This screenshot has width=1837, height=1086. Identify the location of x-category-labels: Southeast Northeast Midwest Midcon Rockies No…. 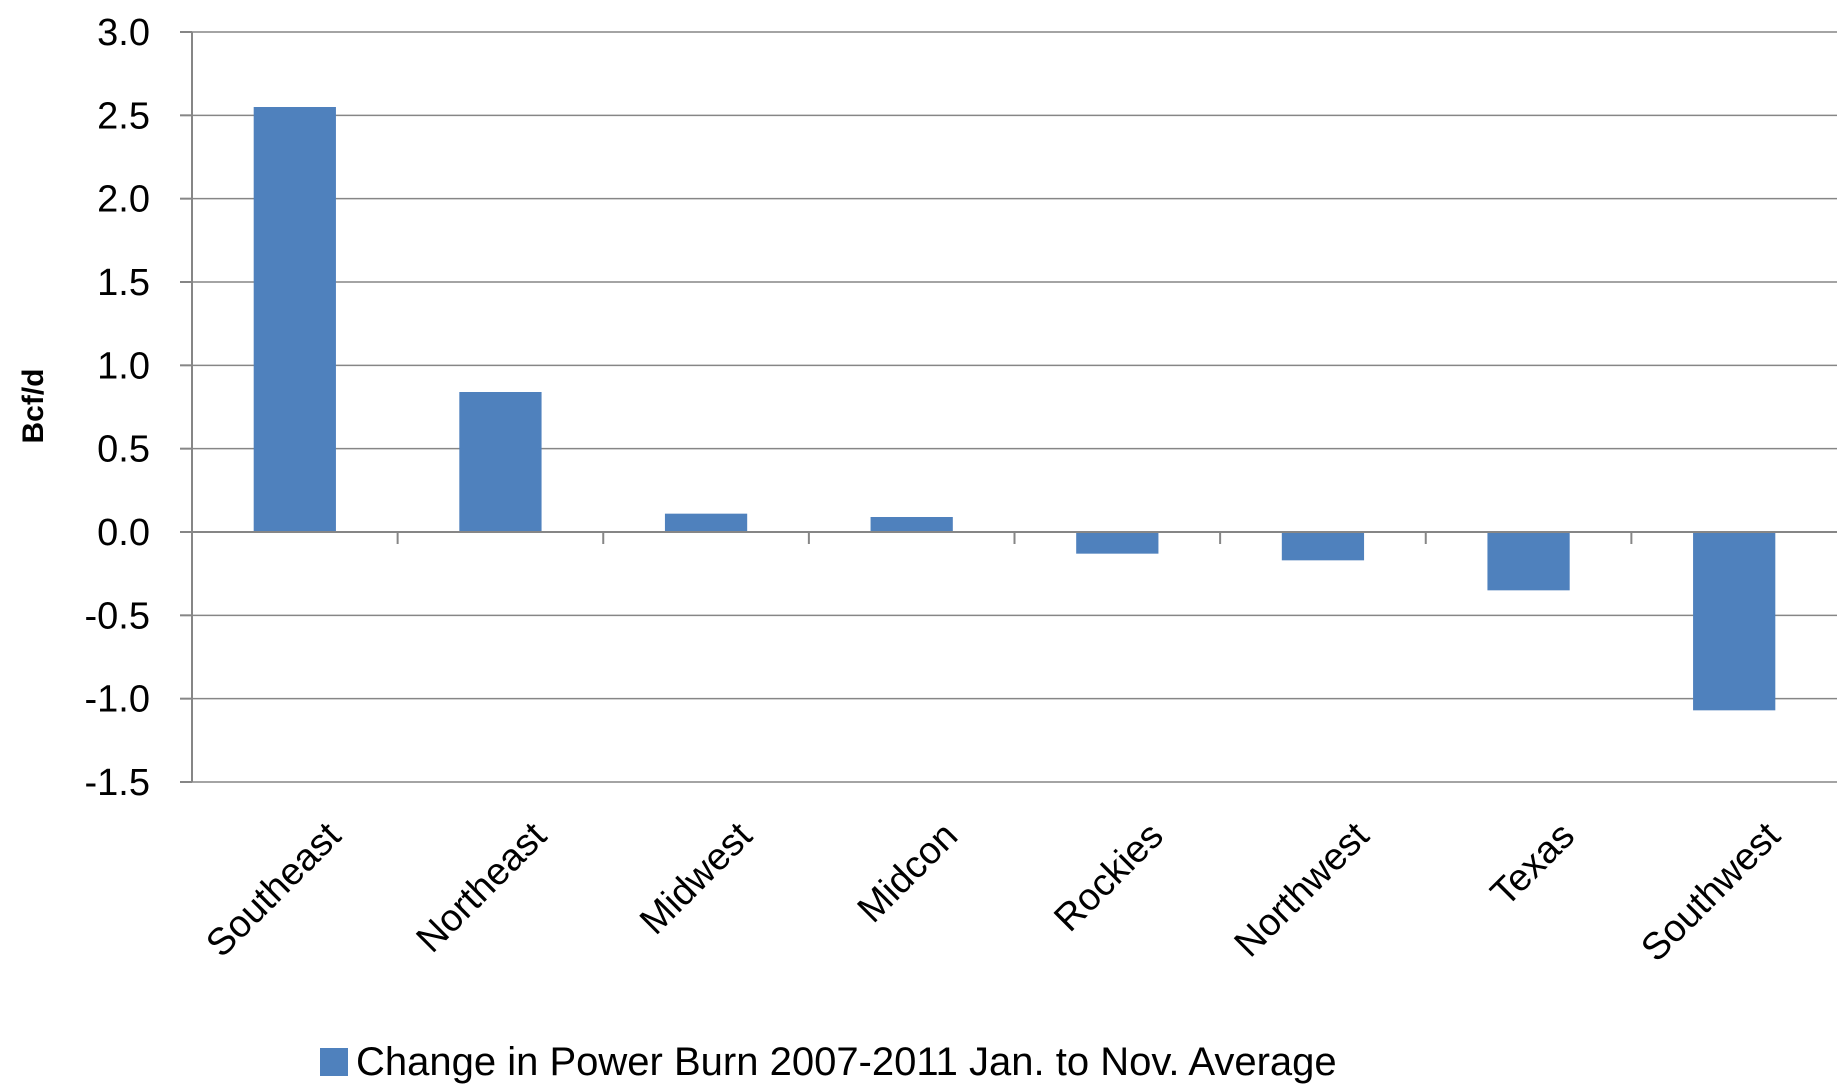
(993, 891).